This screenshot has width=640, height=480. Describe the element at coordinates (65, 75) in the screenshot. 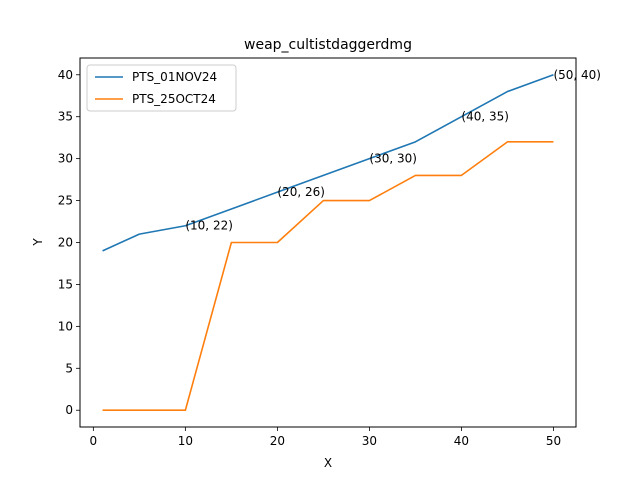

I see `y-tick-label: 40` at that location.